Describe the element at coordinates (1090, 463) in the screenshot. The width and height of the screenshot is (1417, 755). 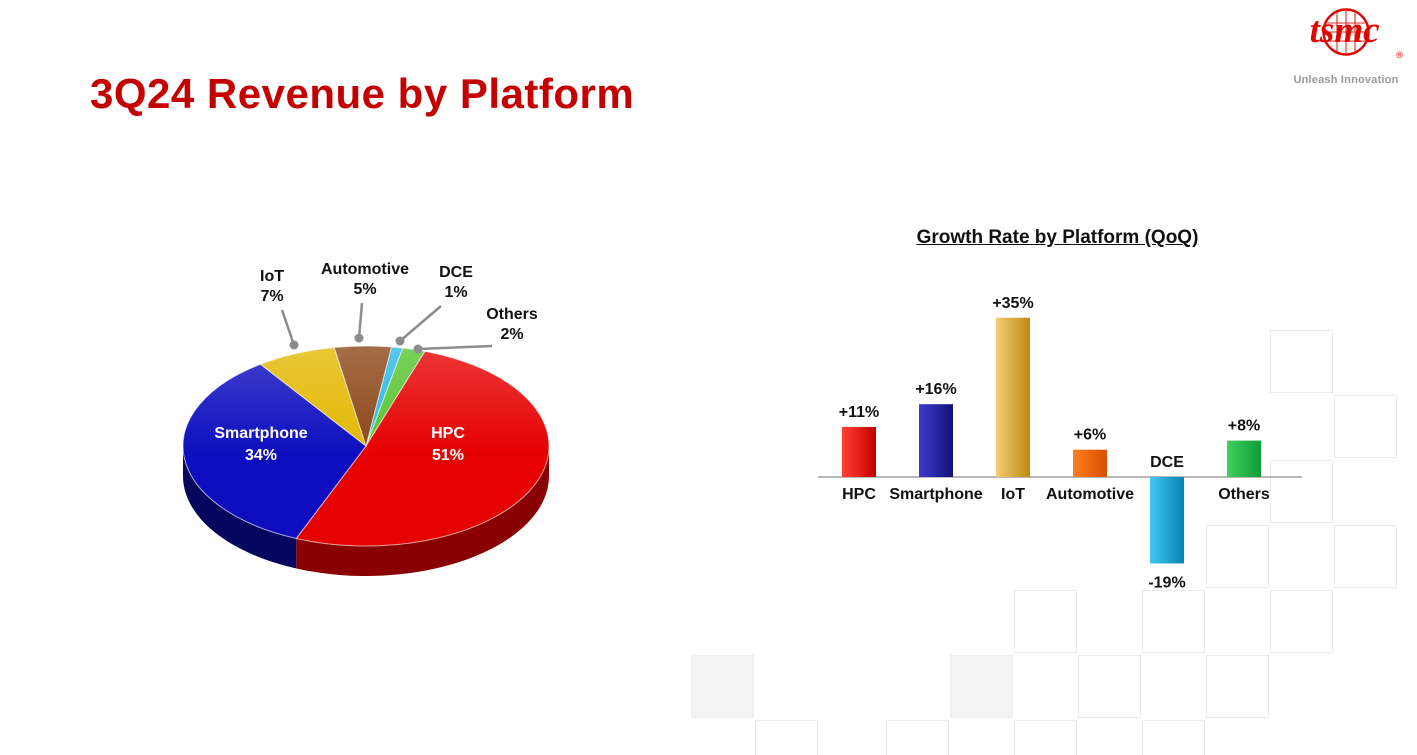
I see `bar-automotive` at that location.